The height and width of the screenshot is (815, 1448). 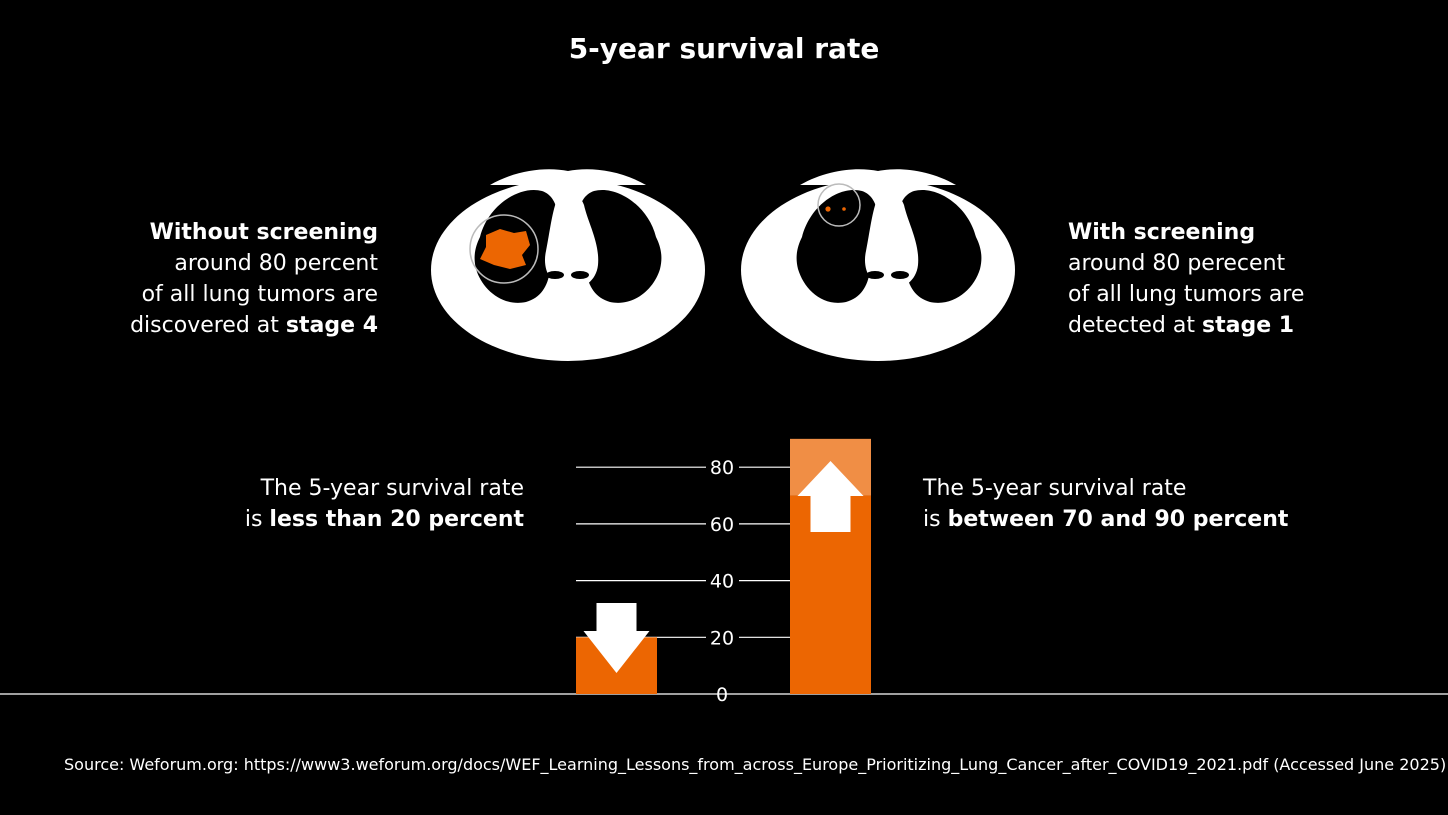 I want to click on with-screening-line3: detected at stage 1, so click(x=1186, y=325).